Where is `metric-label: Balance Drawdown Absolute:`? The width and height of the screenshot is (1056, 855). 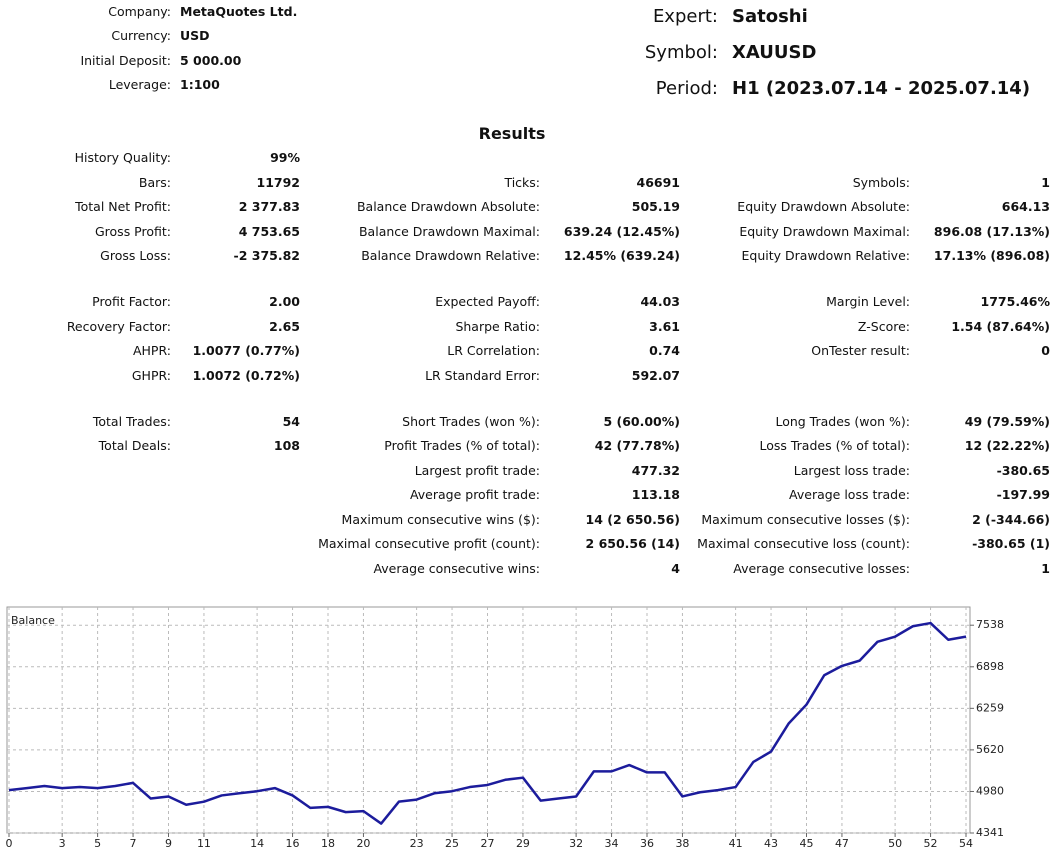
metric-label: Balance Drawdown Absolute: is located at coordinates (448, 206).